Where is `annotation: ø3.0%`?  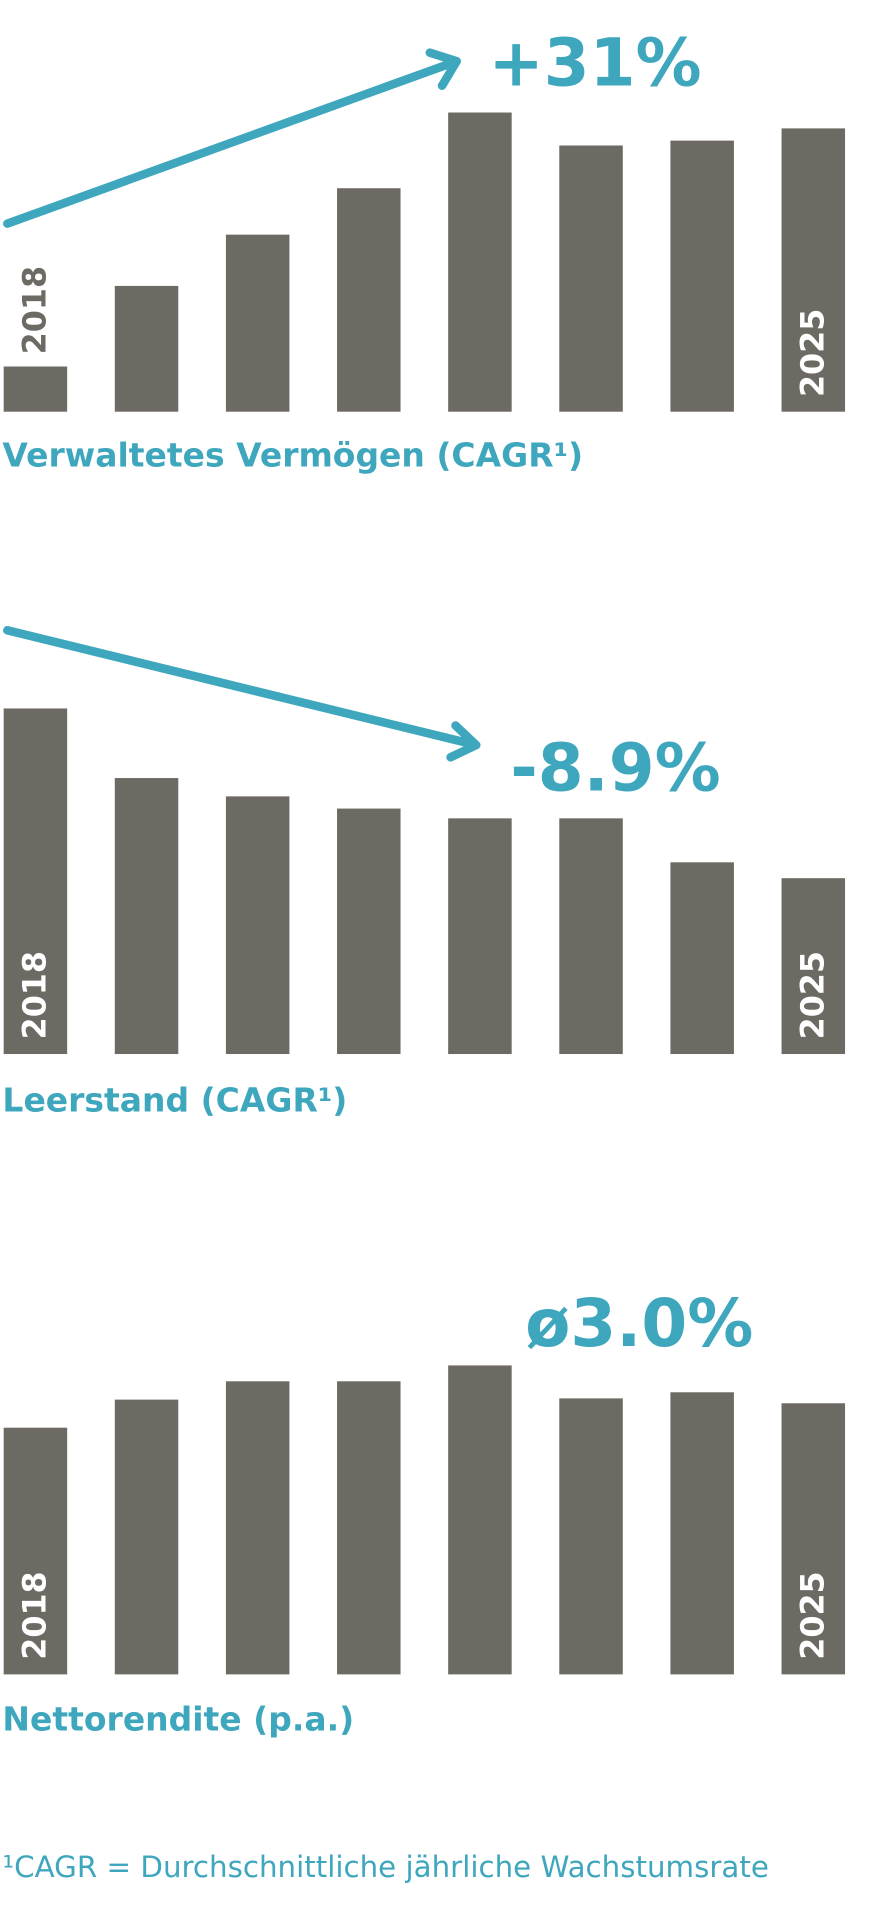 annotation: ø3.0% is located at coordinates (639, 1323).